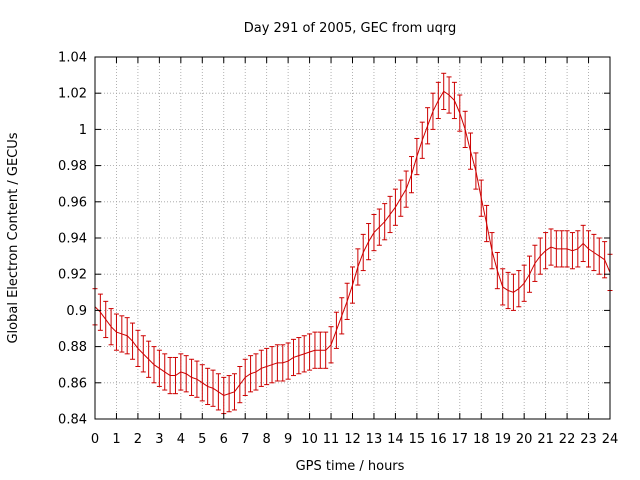 Image resolution: width=640 pixels, height=480 pixels. What do you see at coordinates (72, 202) in the screenshot?
I see `y-tick-label: 0.96` at bounding box center [72, 202].